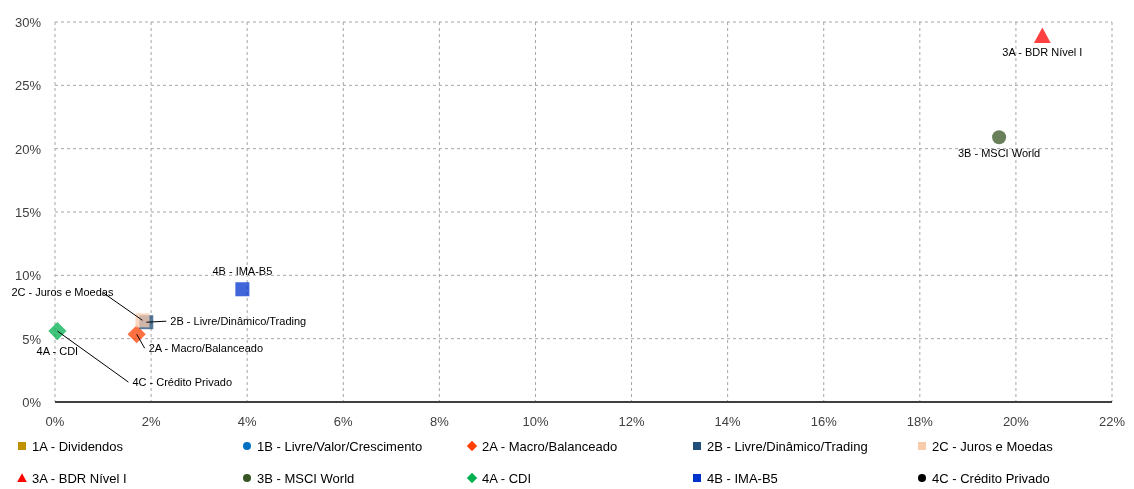  I want to click on x-tick-label: 16%, so click(824, 421).